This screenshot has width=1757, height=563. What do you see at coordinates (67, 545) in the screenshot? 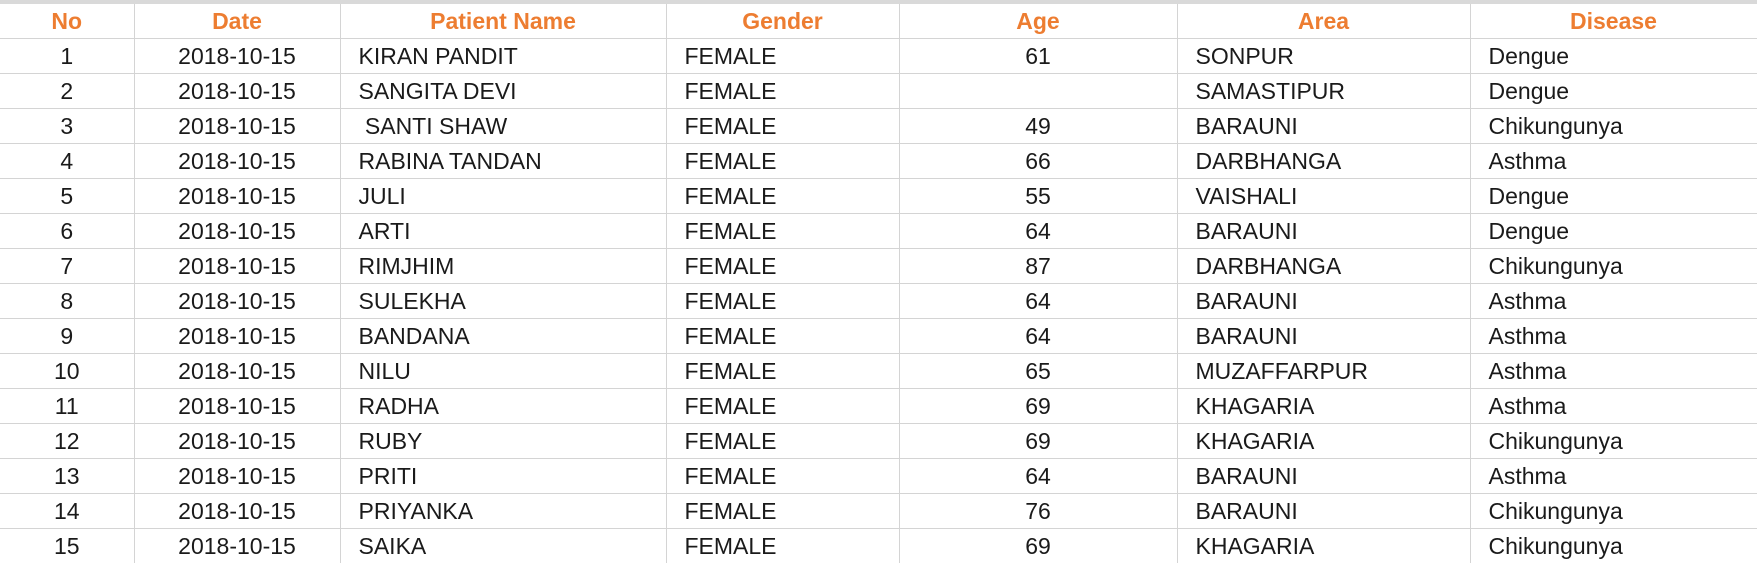
I see `cell-no: 15` at bounding box center [67, 545].